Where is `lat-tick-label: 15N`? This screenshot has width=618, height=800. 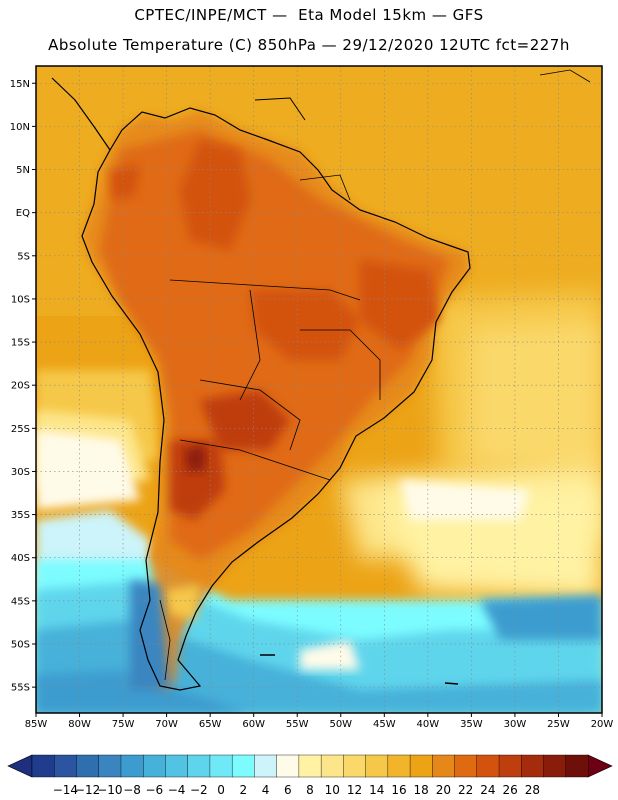 lat-tick-label: 15N is located at coordinates (20, 84).